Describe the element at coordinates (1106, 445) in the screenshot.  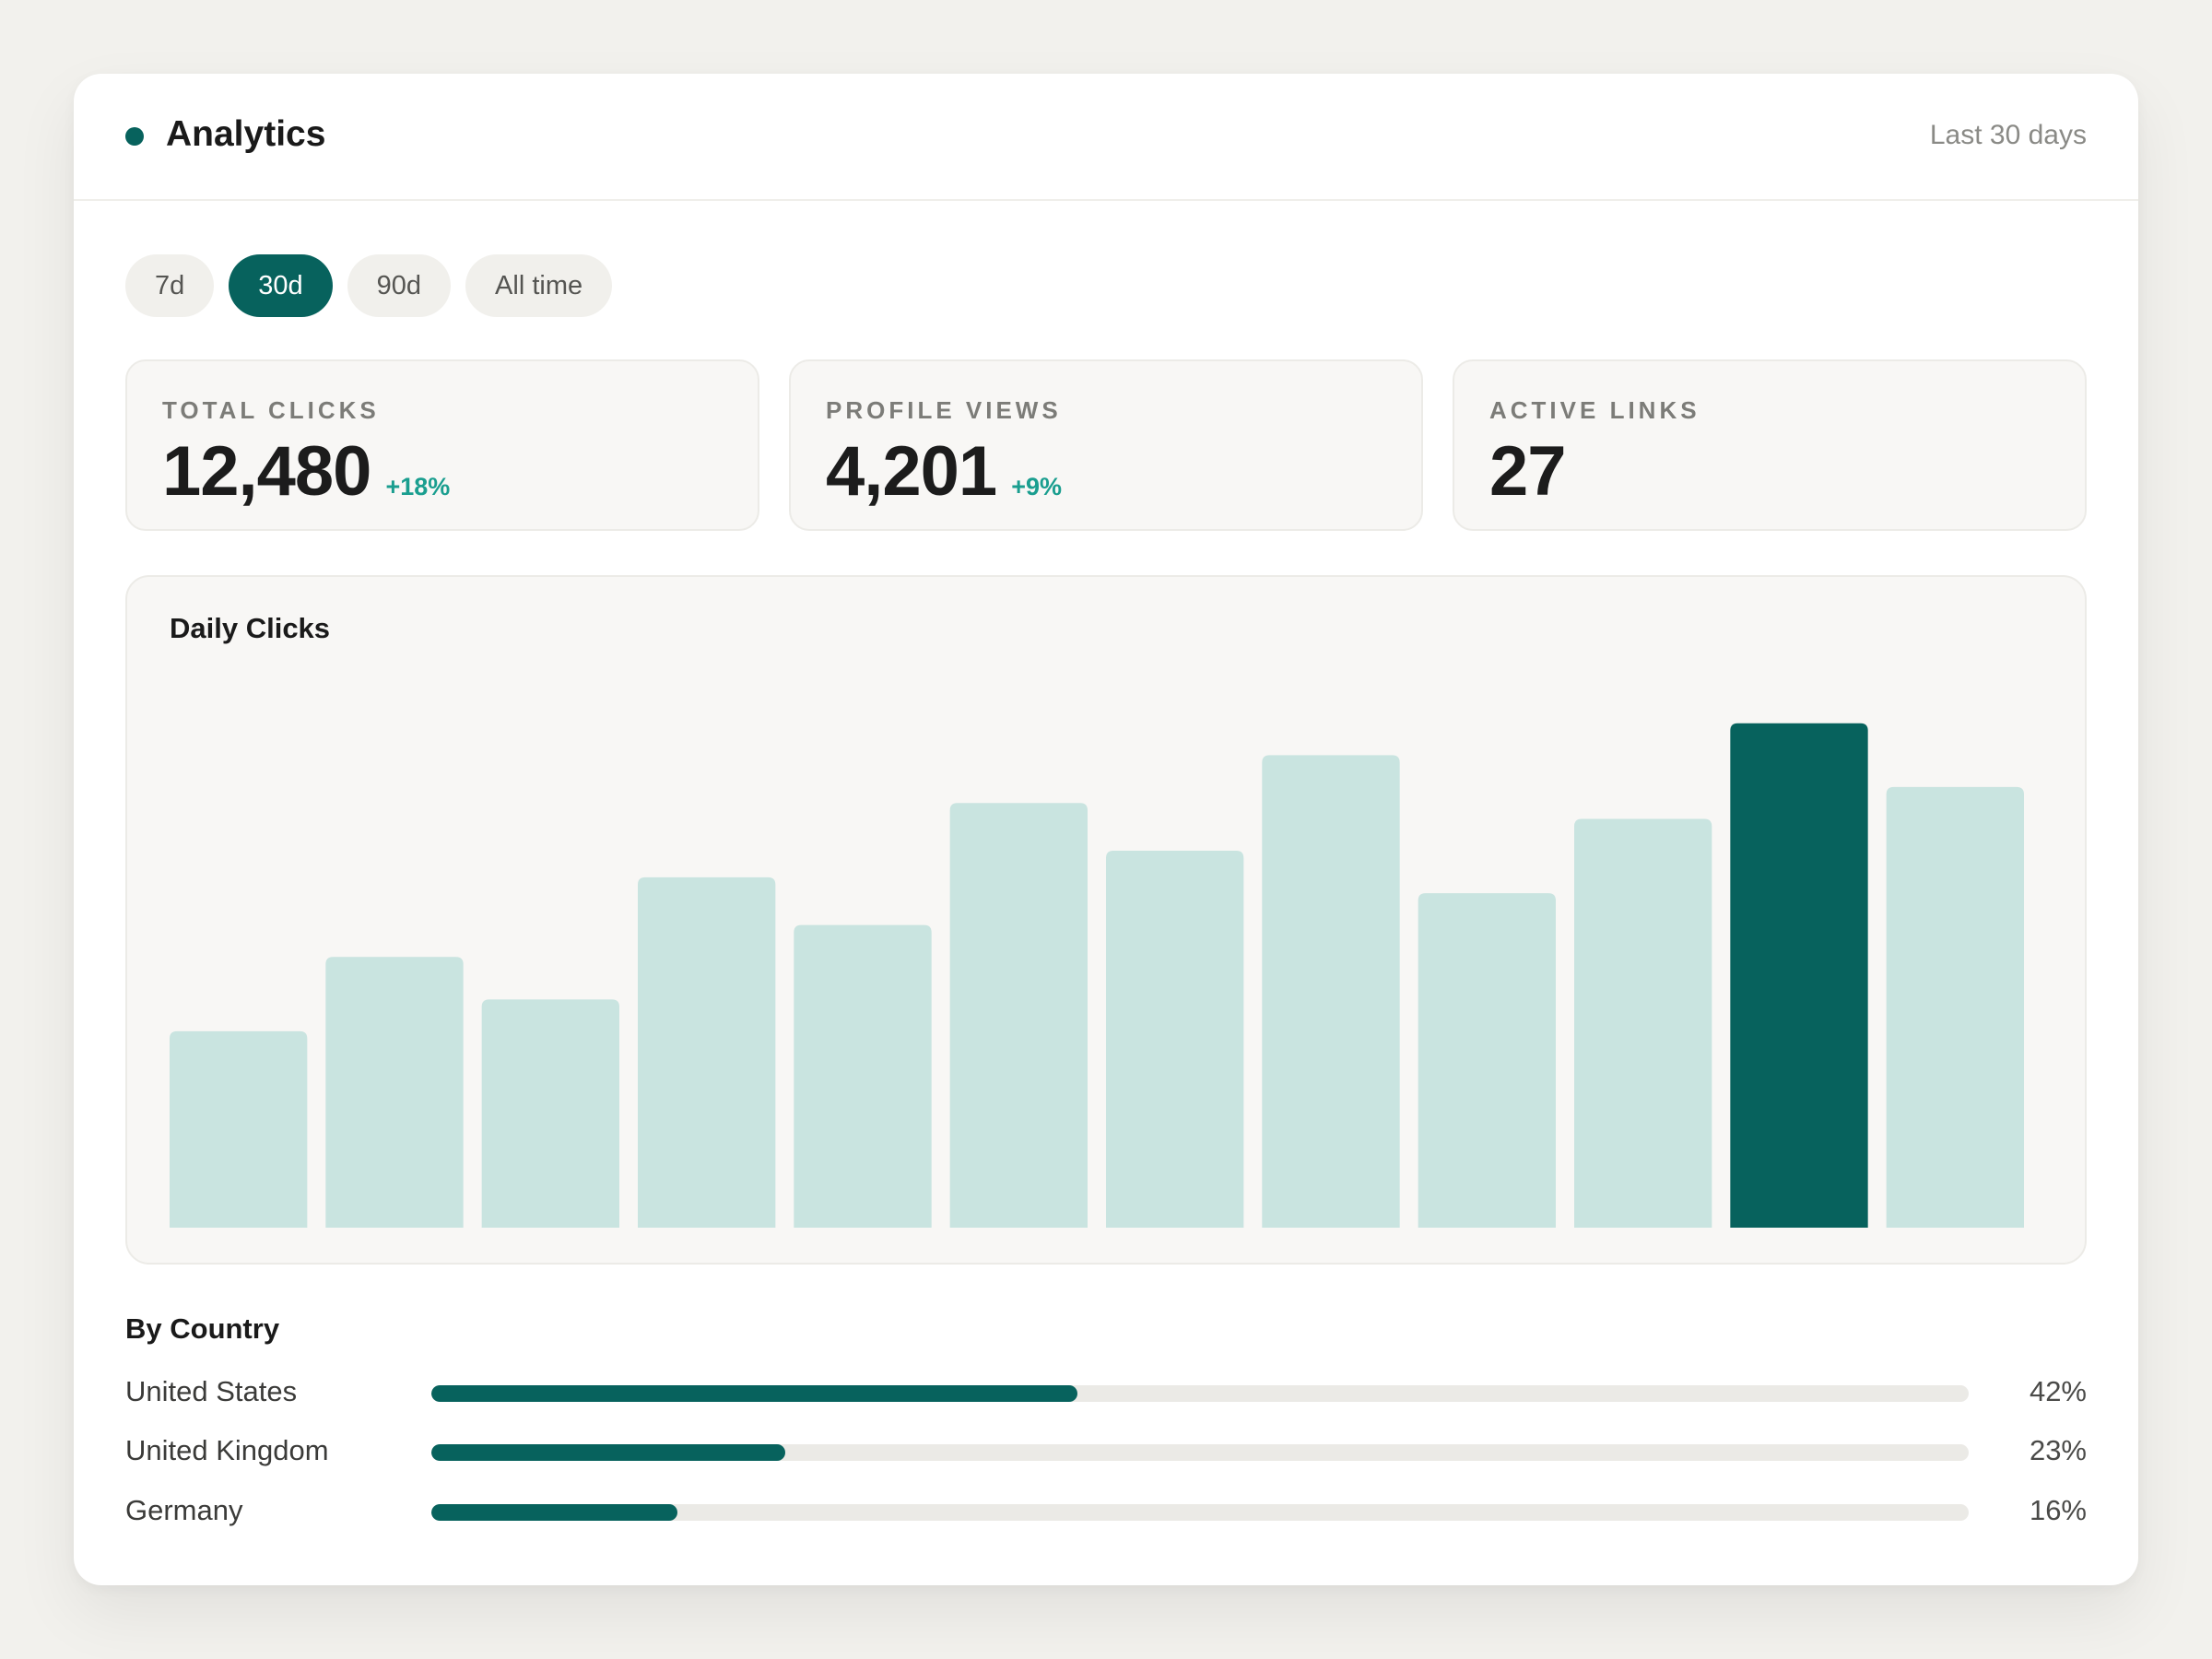
I see `stat-card-profile-views: Profile Views 4,201 +9%` at that location.